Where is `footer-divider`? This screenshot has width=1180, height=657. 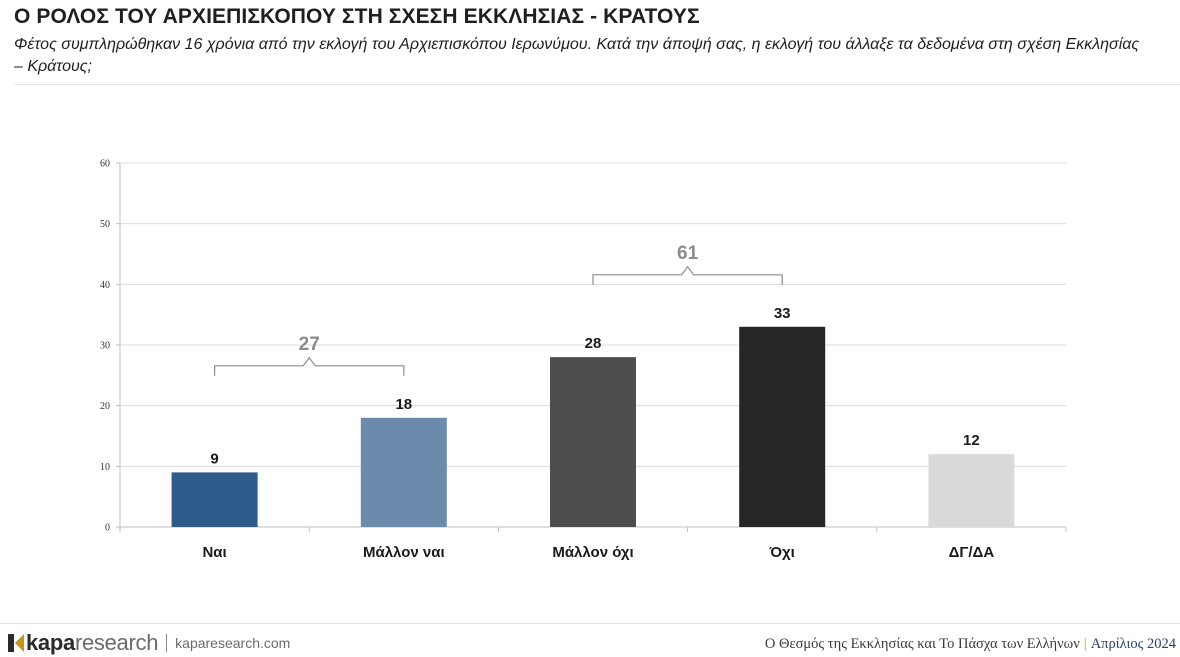 footer-divider is located at coordinates (590, 623).